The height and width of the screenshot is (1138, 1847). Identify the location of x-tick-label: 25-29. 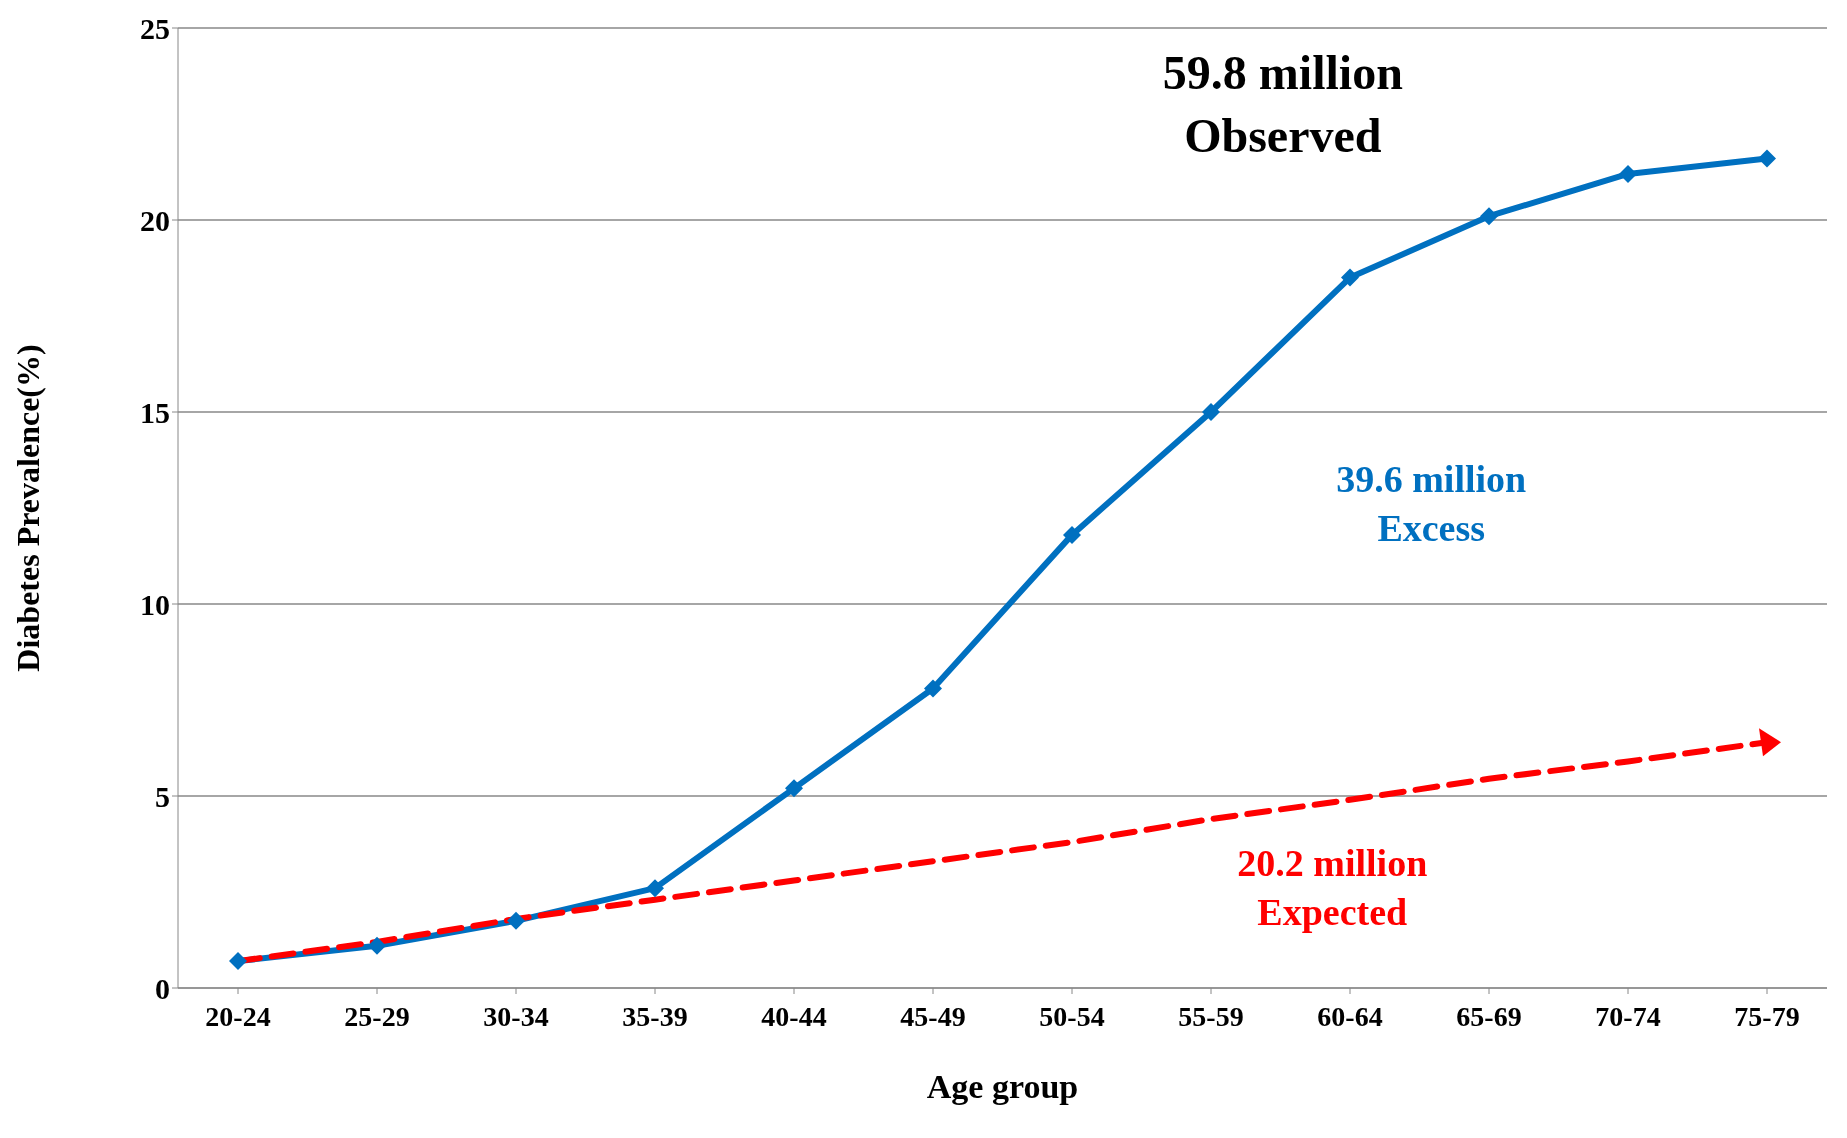
(377, 1016).